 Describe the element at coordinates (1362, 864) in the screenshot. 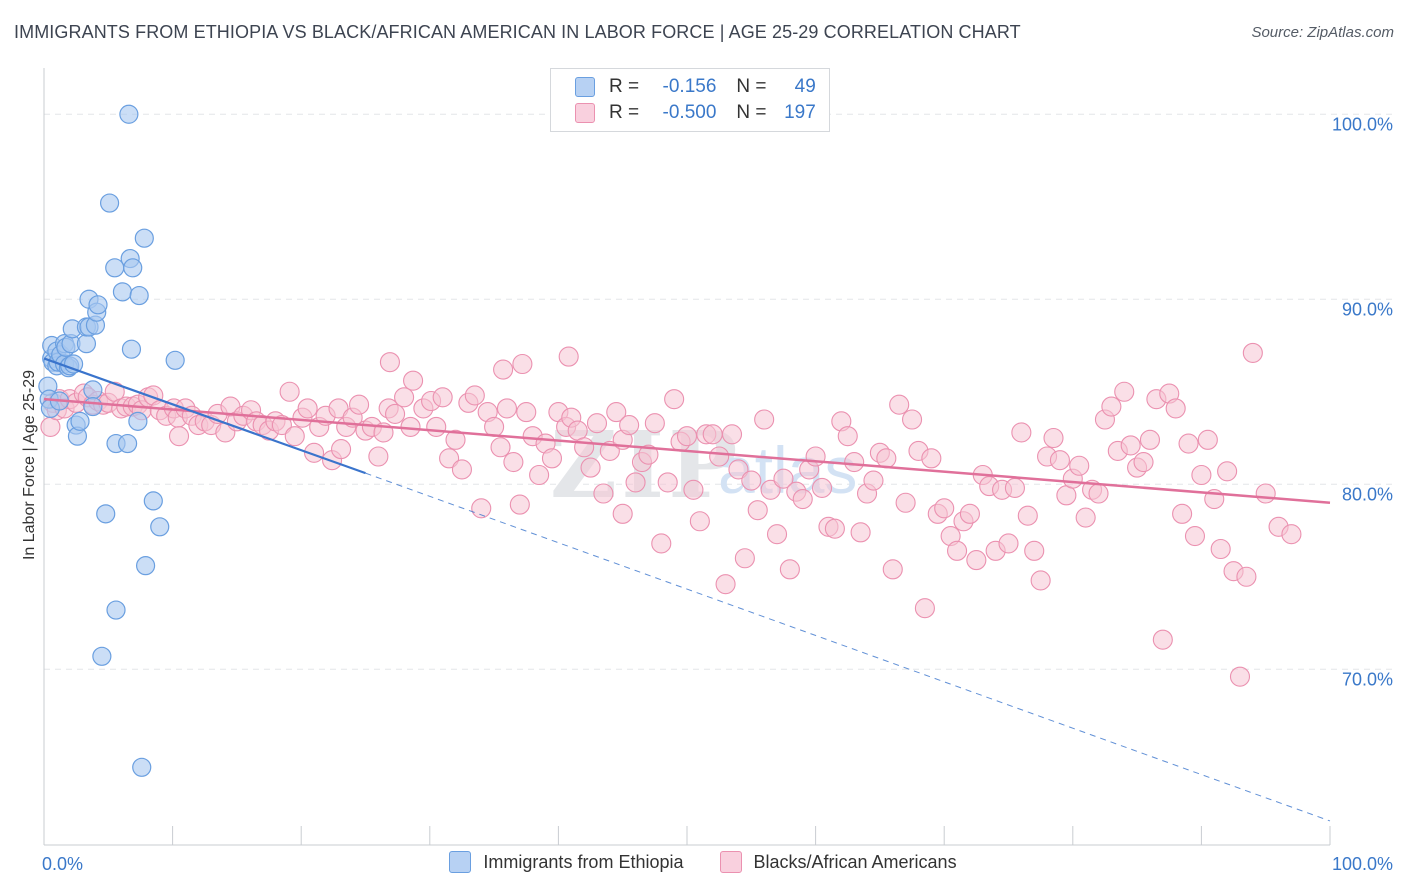

I see `x-tick-label: 100.0%` at that location.